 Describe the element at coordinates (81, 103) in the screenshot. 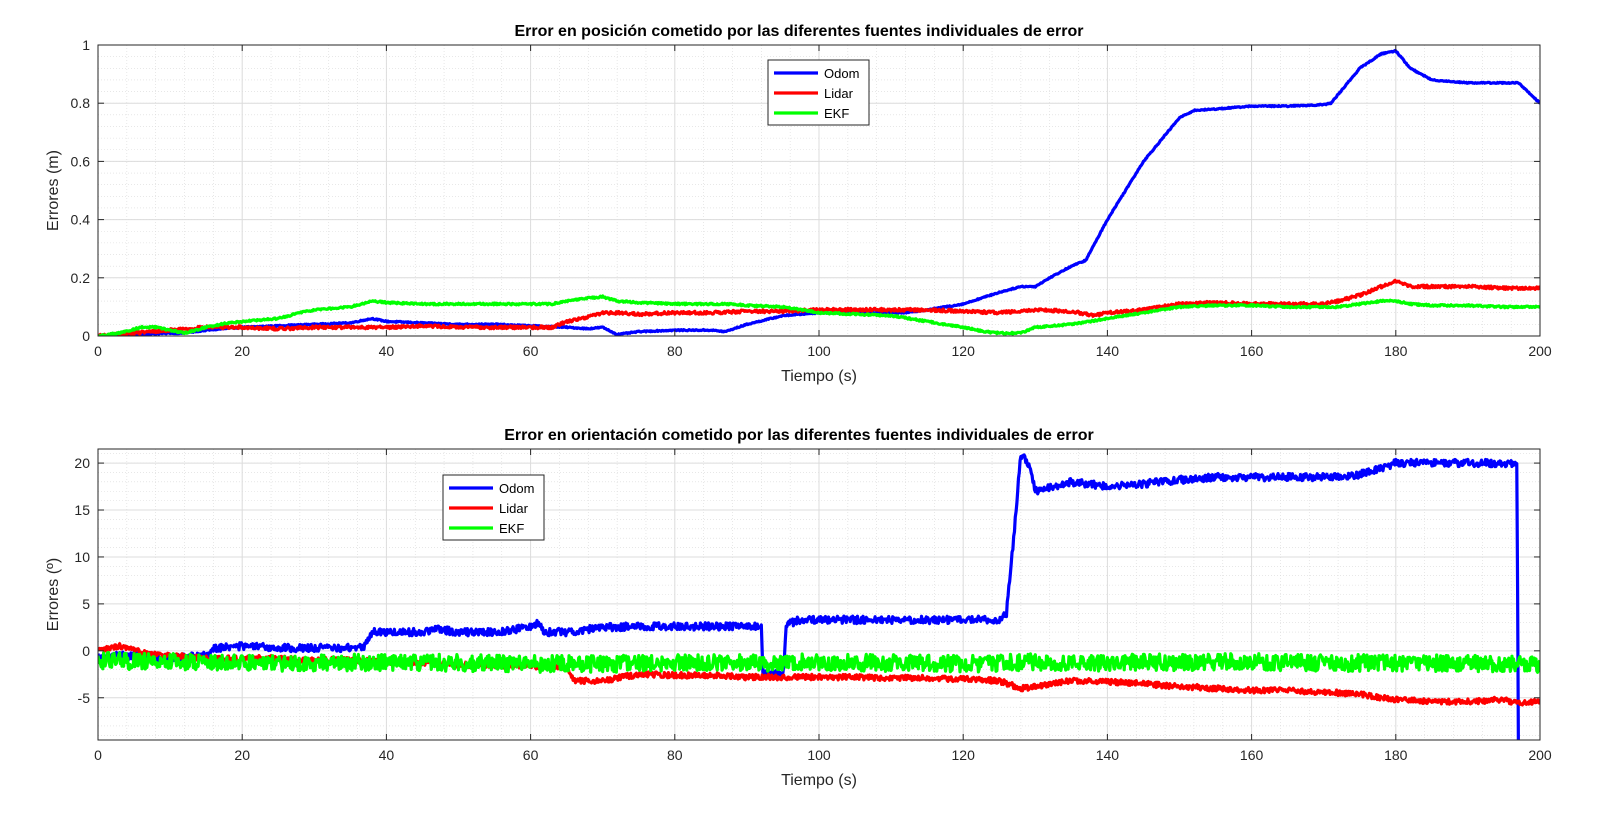

I see `y-tick-label: 0.8` at that location.